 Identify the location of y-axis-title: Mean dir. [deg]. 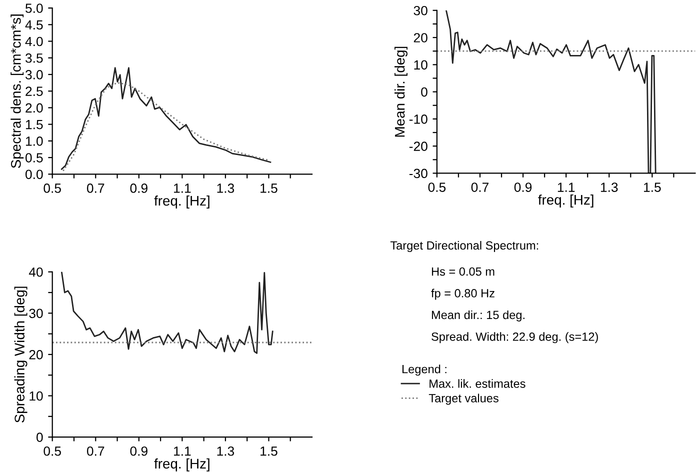
(401, 91).